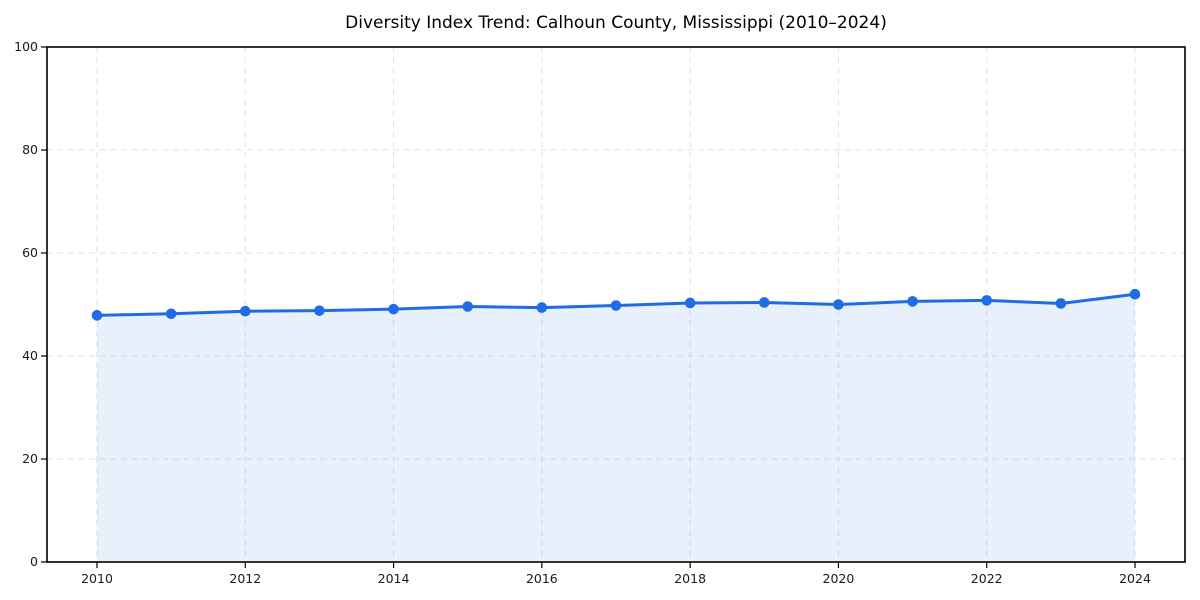 Image resolution: width=1200 pixels, height=600 pixels. What do you see at coordinates (30, 355) in the screenshot?
I see `tick-label-y-40: 40` at bounding box center [30, 355].